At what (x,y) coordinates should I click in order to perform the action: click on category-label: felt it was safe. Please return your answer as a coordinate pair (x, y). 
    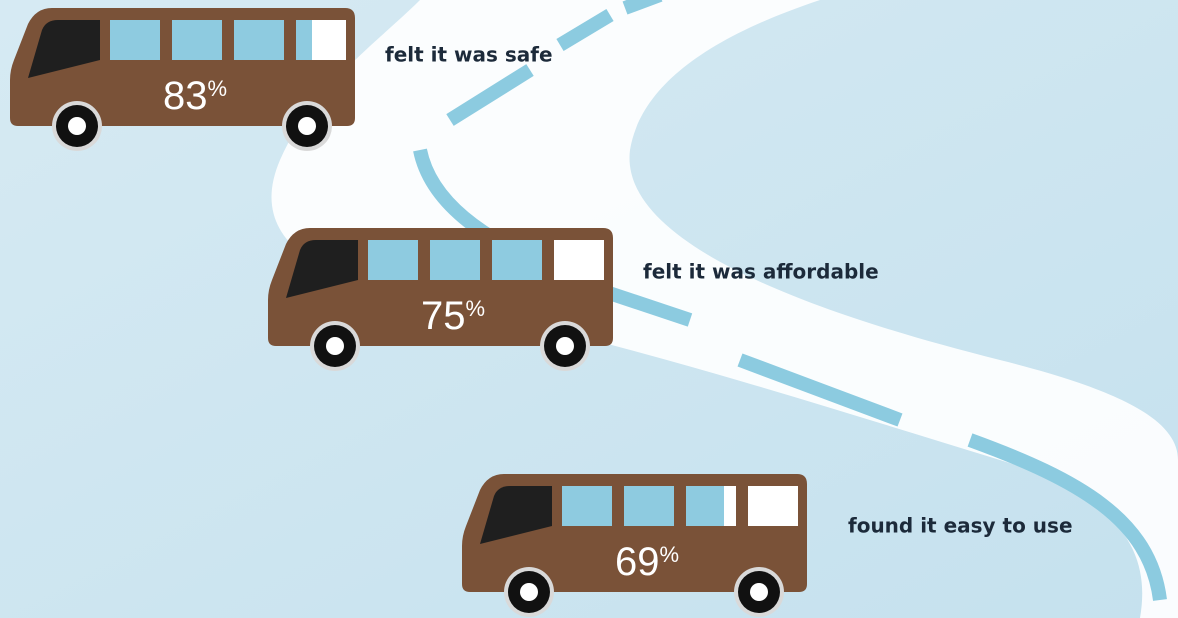
    Looking at the image, I should click on (469, 55).